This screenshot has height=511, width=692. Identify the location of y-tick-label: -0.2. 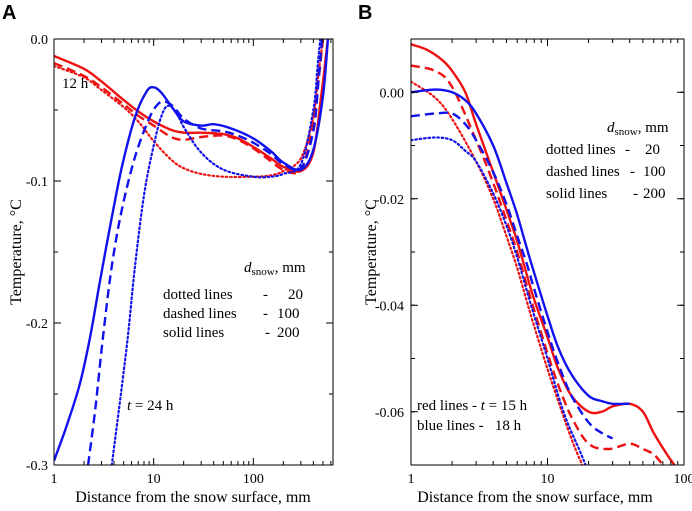
(37, 324).